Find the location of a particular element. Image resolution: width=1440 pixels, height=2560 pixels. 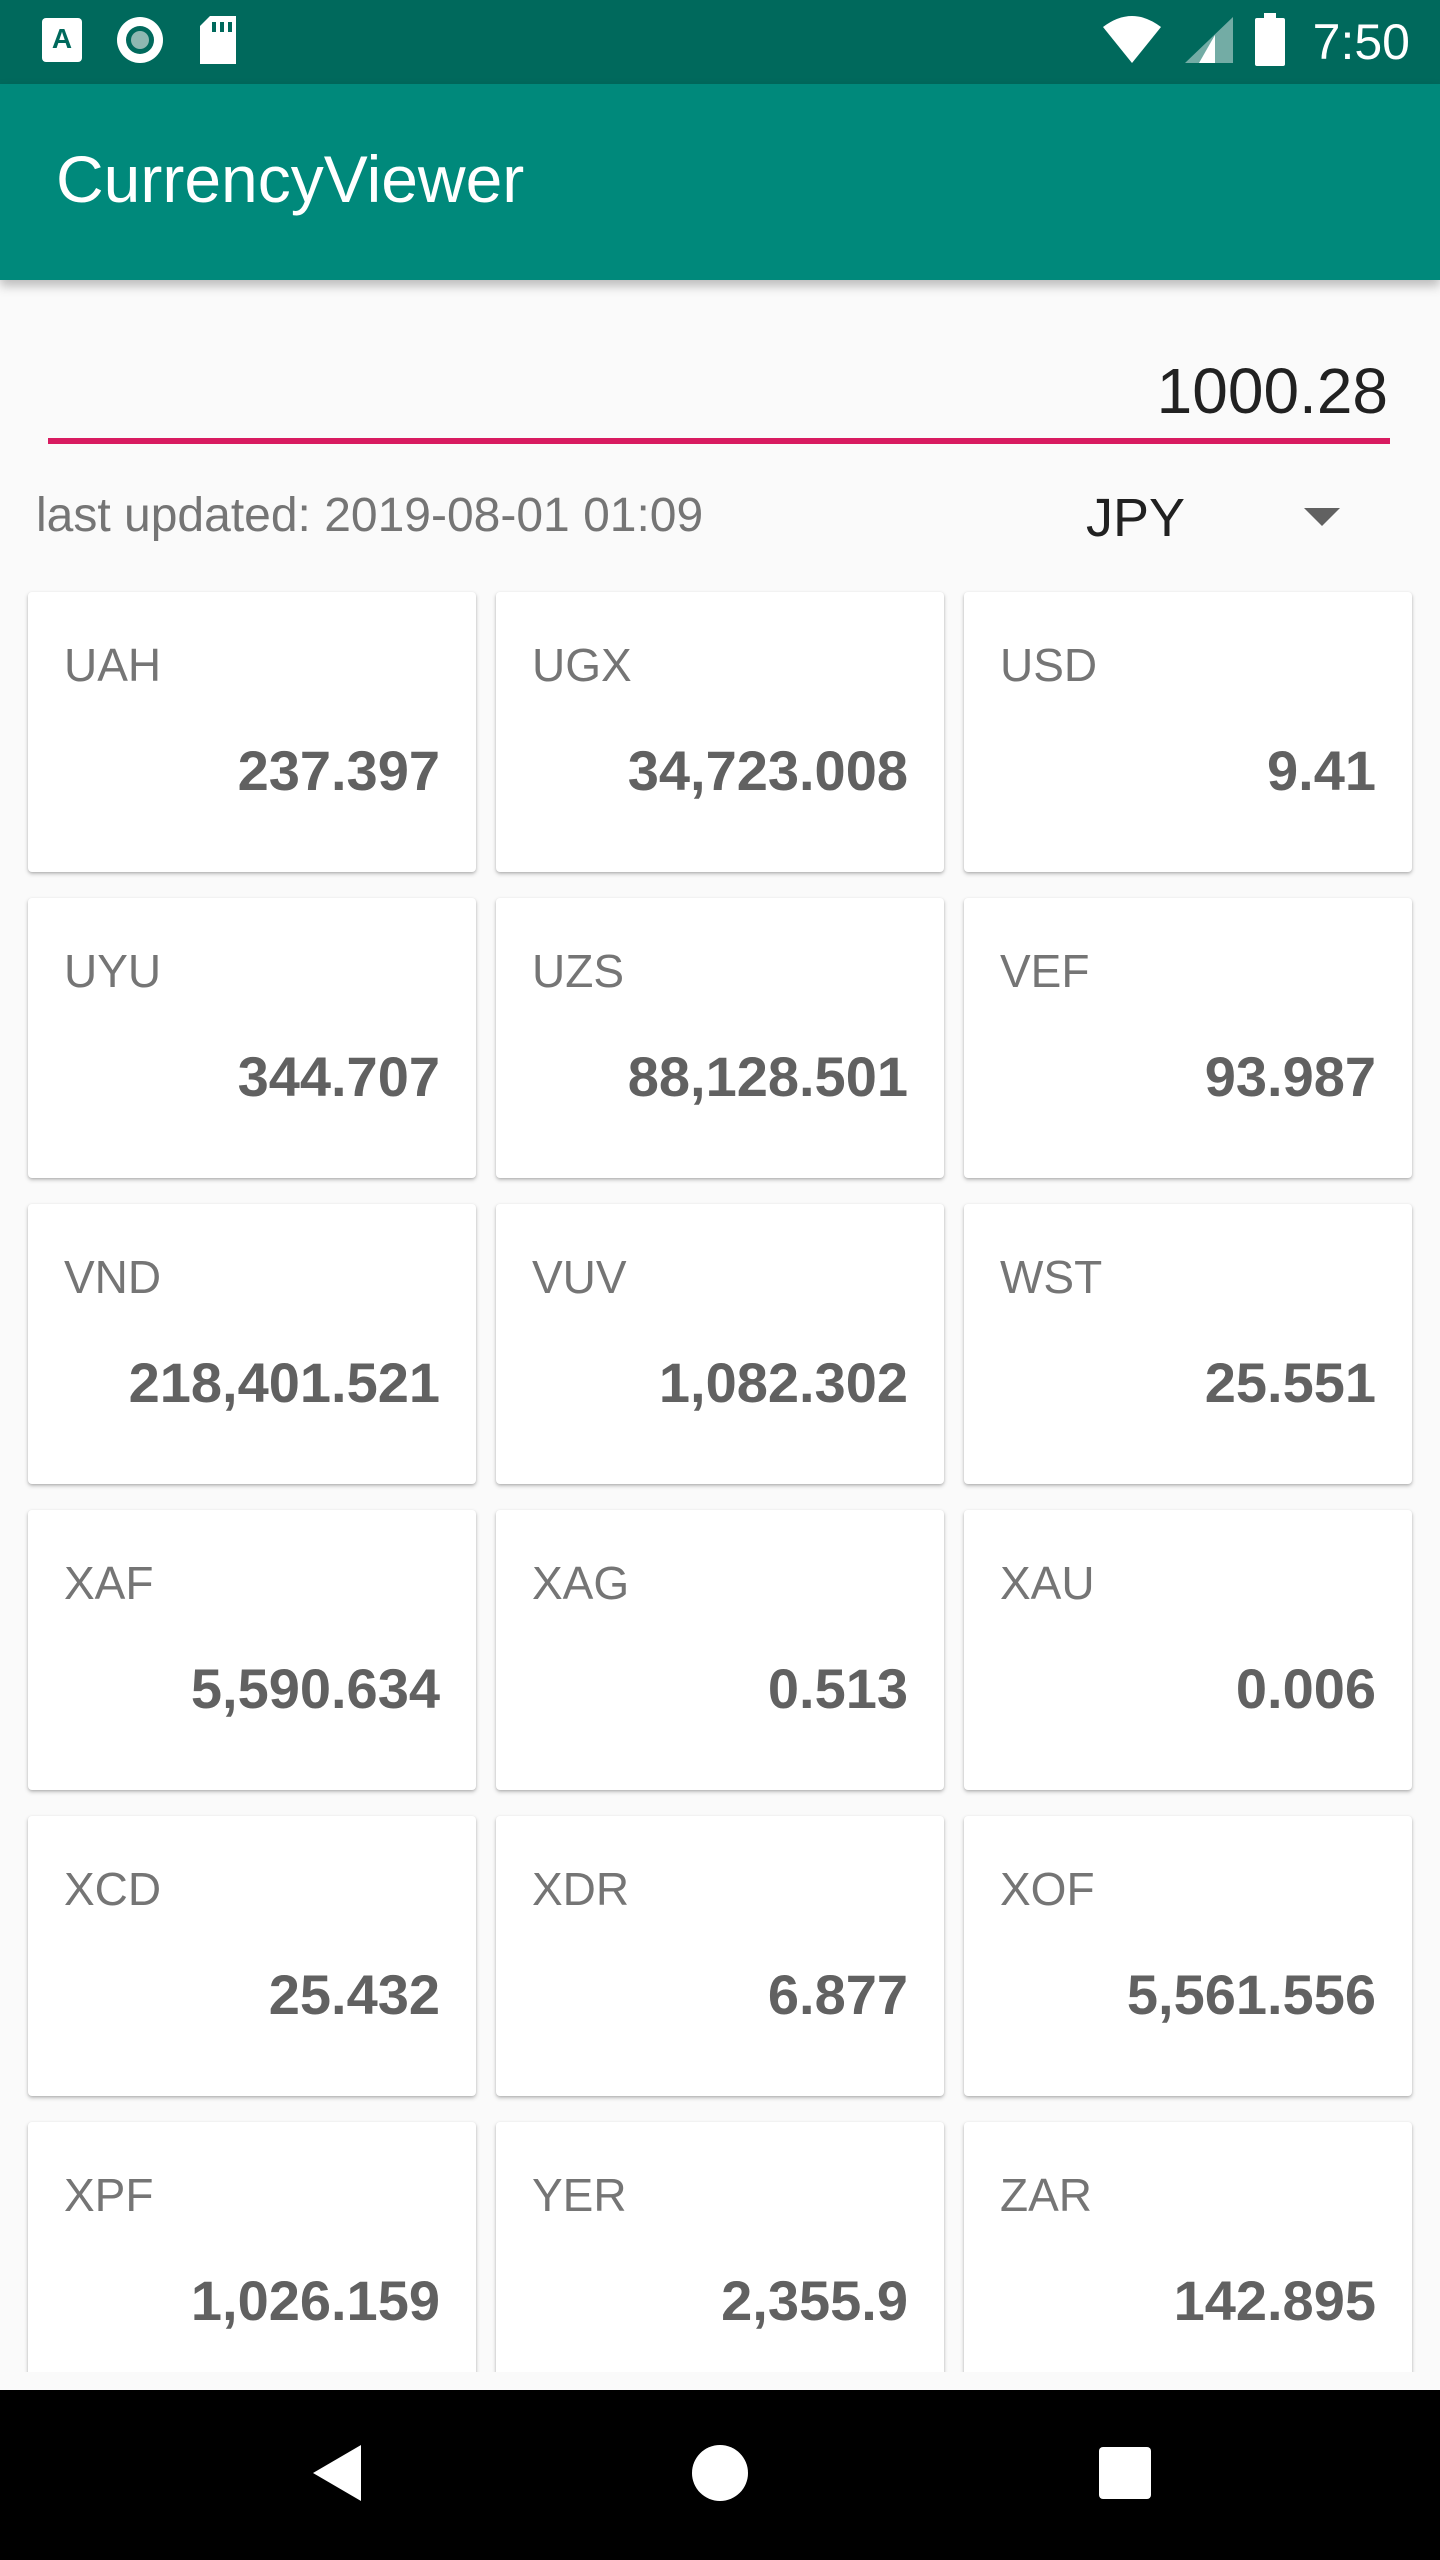

svg-text: A is located at coordinates (62, 38).